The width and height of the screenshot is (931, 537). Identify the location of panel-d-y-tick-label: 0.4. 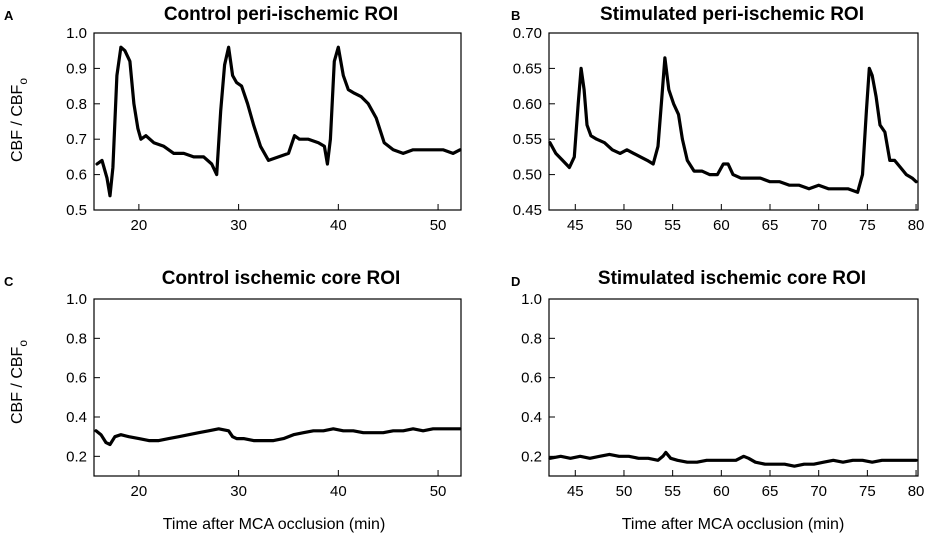
(531, 417).